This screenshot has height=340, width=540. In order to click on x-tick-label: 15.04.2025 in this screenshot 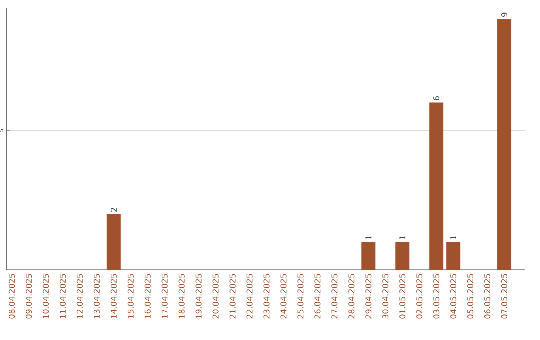, I will do `click(131, 296)`.